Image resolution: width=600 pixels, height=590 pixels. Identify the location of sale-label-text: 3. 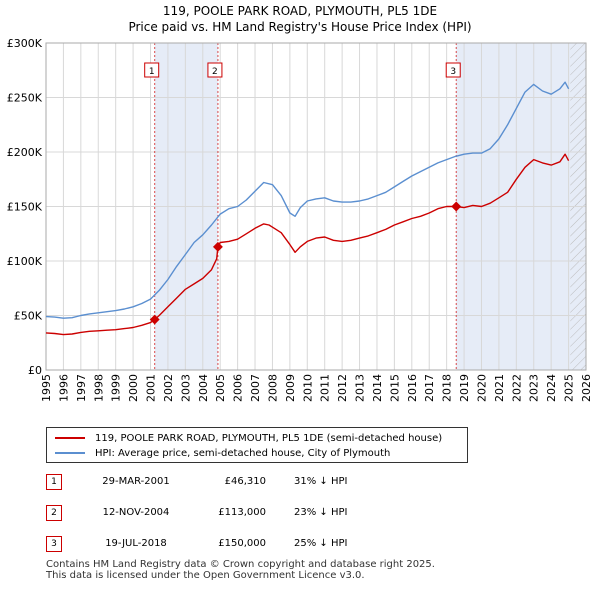
(453, 72).